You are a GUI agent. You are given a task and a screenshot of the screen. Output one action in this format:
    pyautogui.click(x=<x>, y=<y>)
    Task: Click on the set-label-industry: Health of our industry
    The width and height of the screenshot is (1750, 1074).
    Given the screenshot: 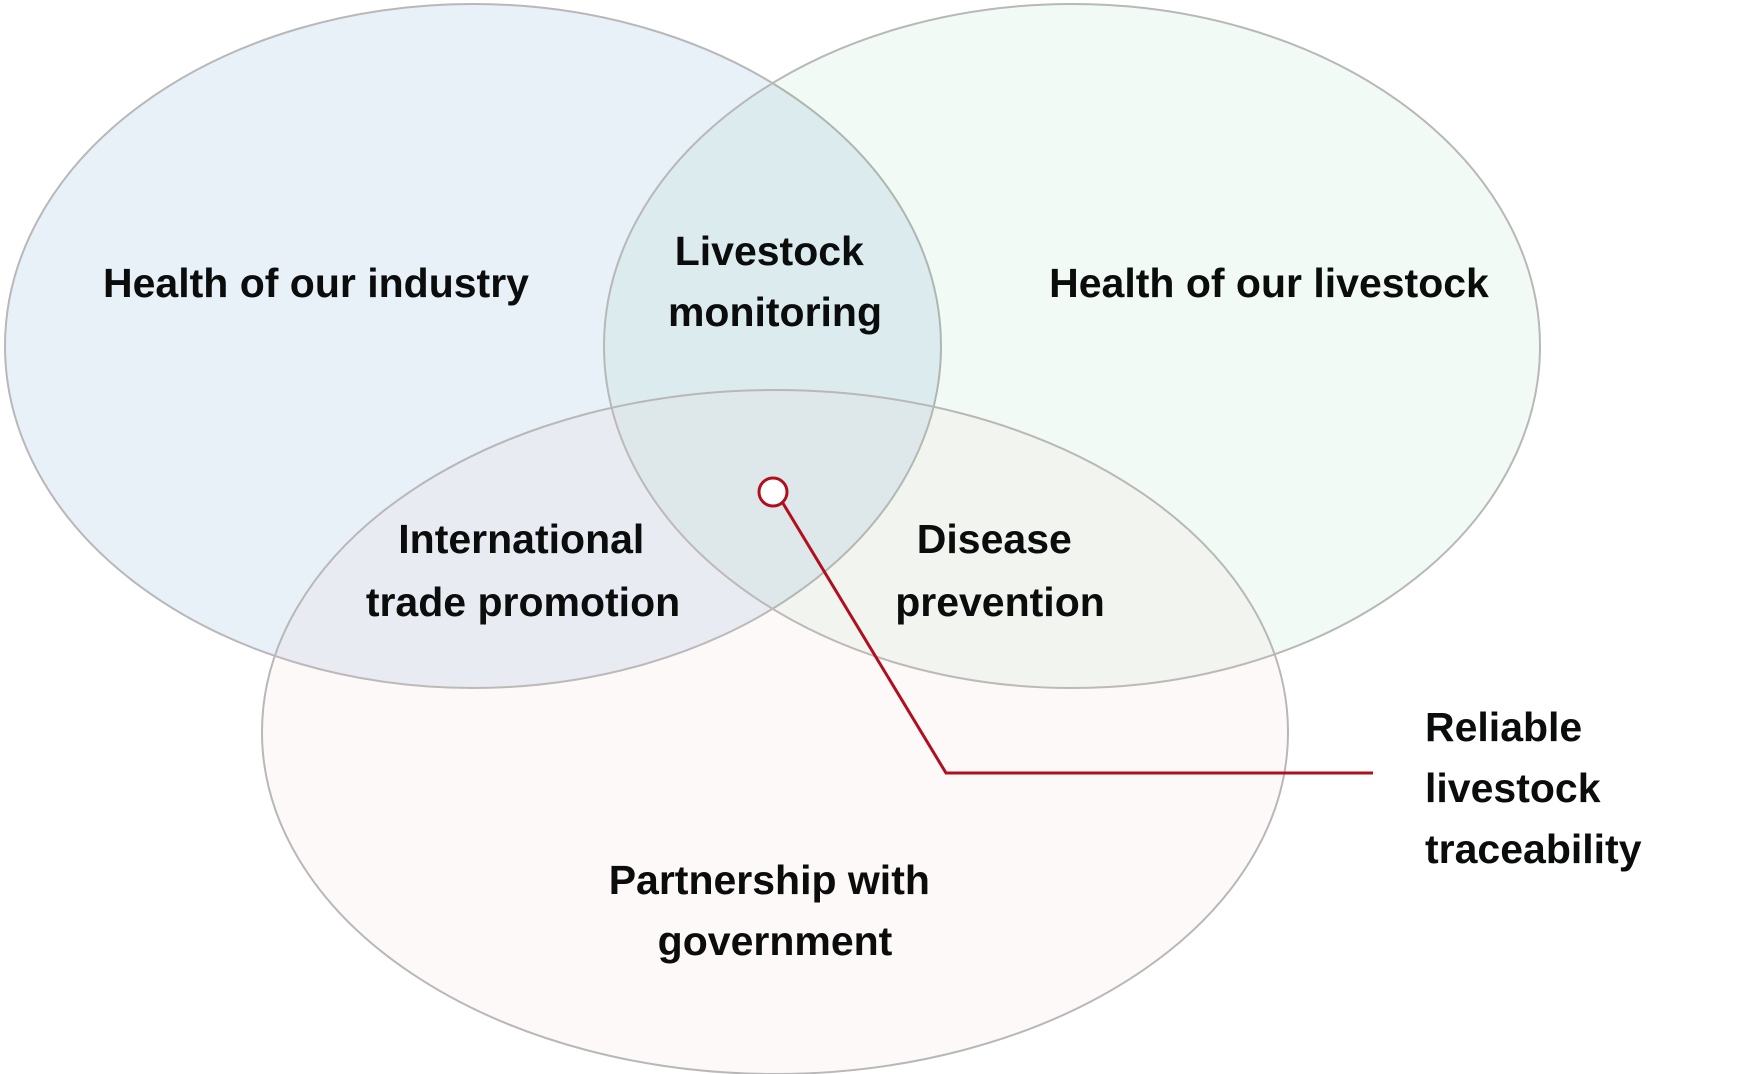 What is the action you would take?
    pyautogui.click(x=316, y=283)
    